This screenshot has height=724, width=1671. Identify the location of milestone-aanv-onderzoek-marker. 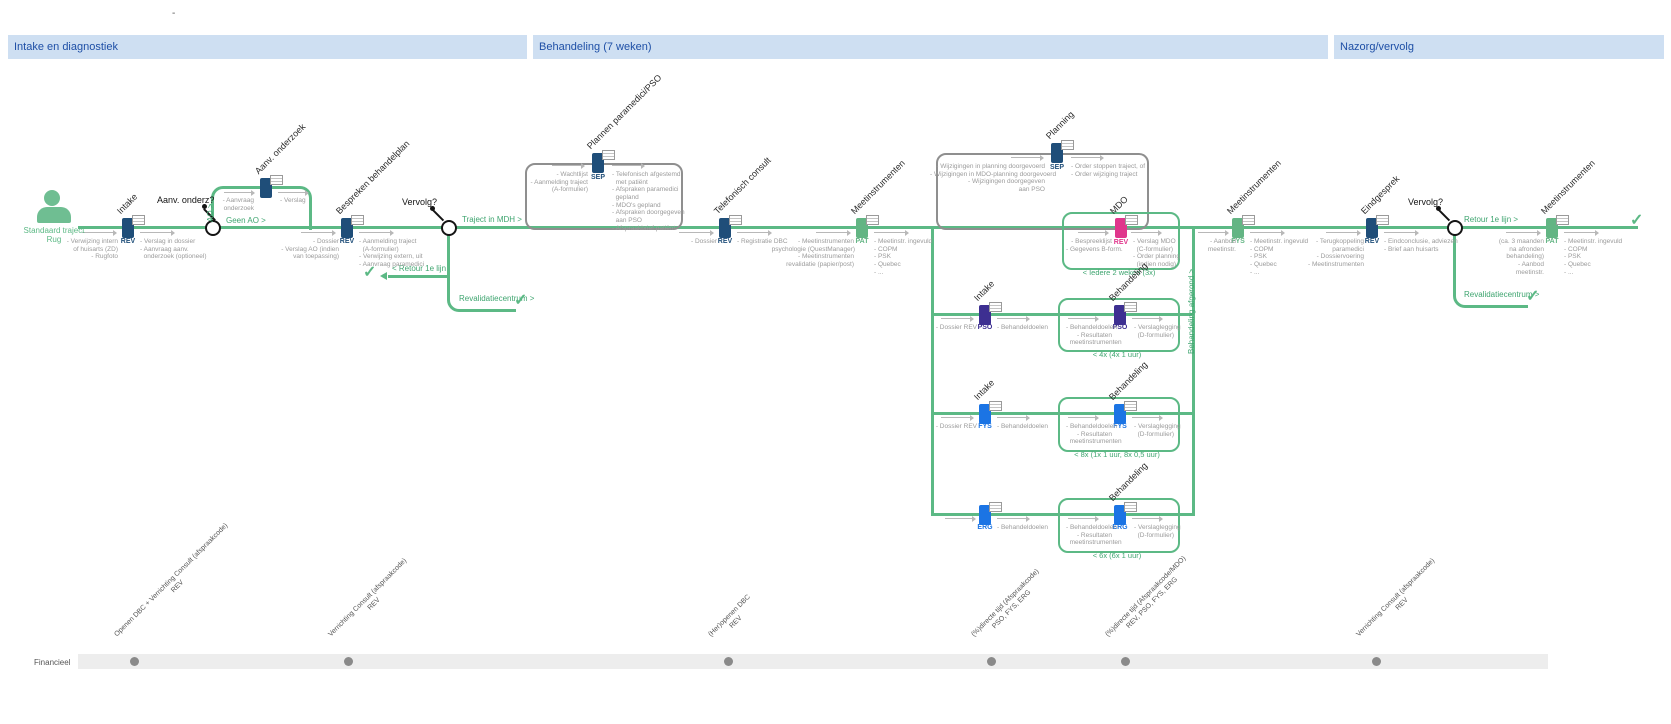
(266, 188).